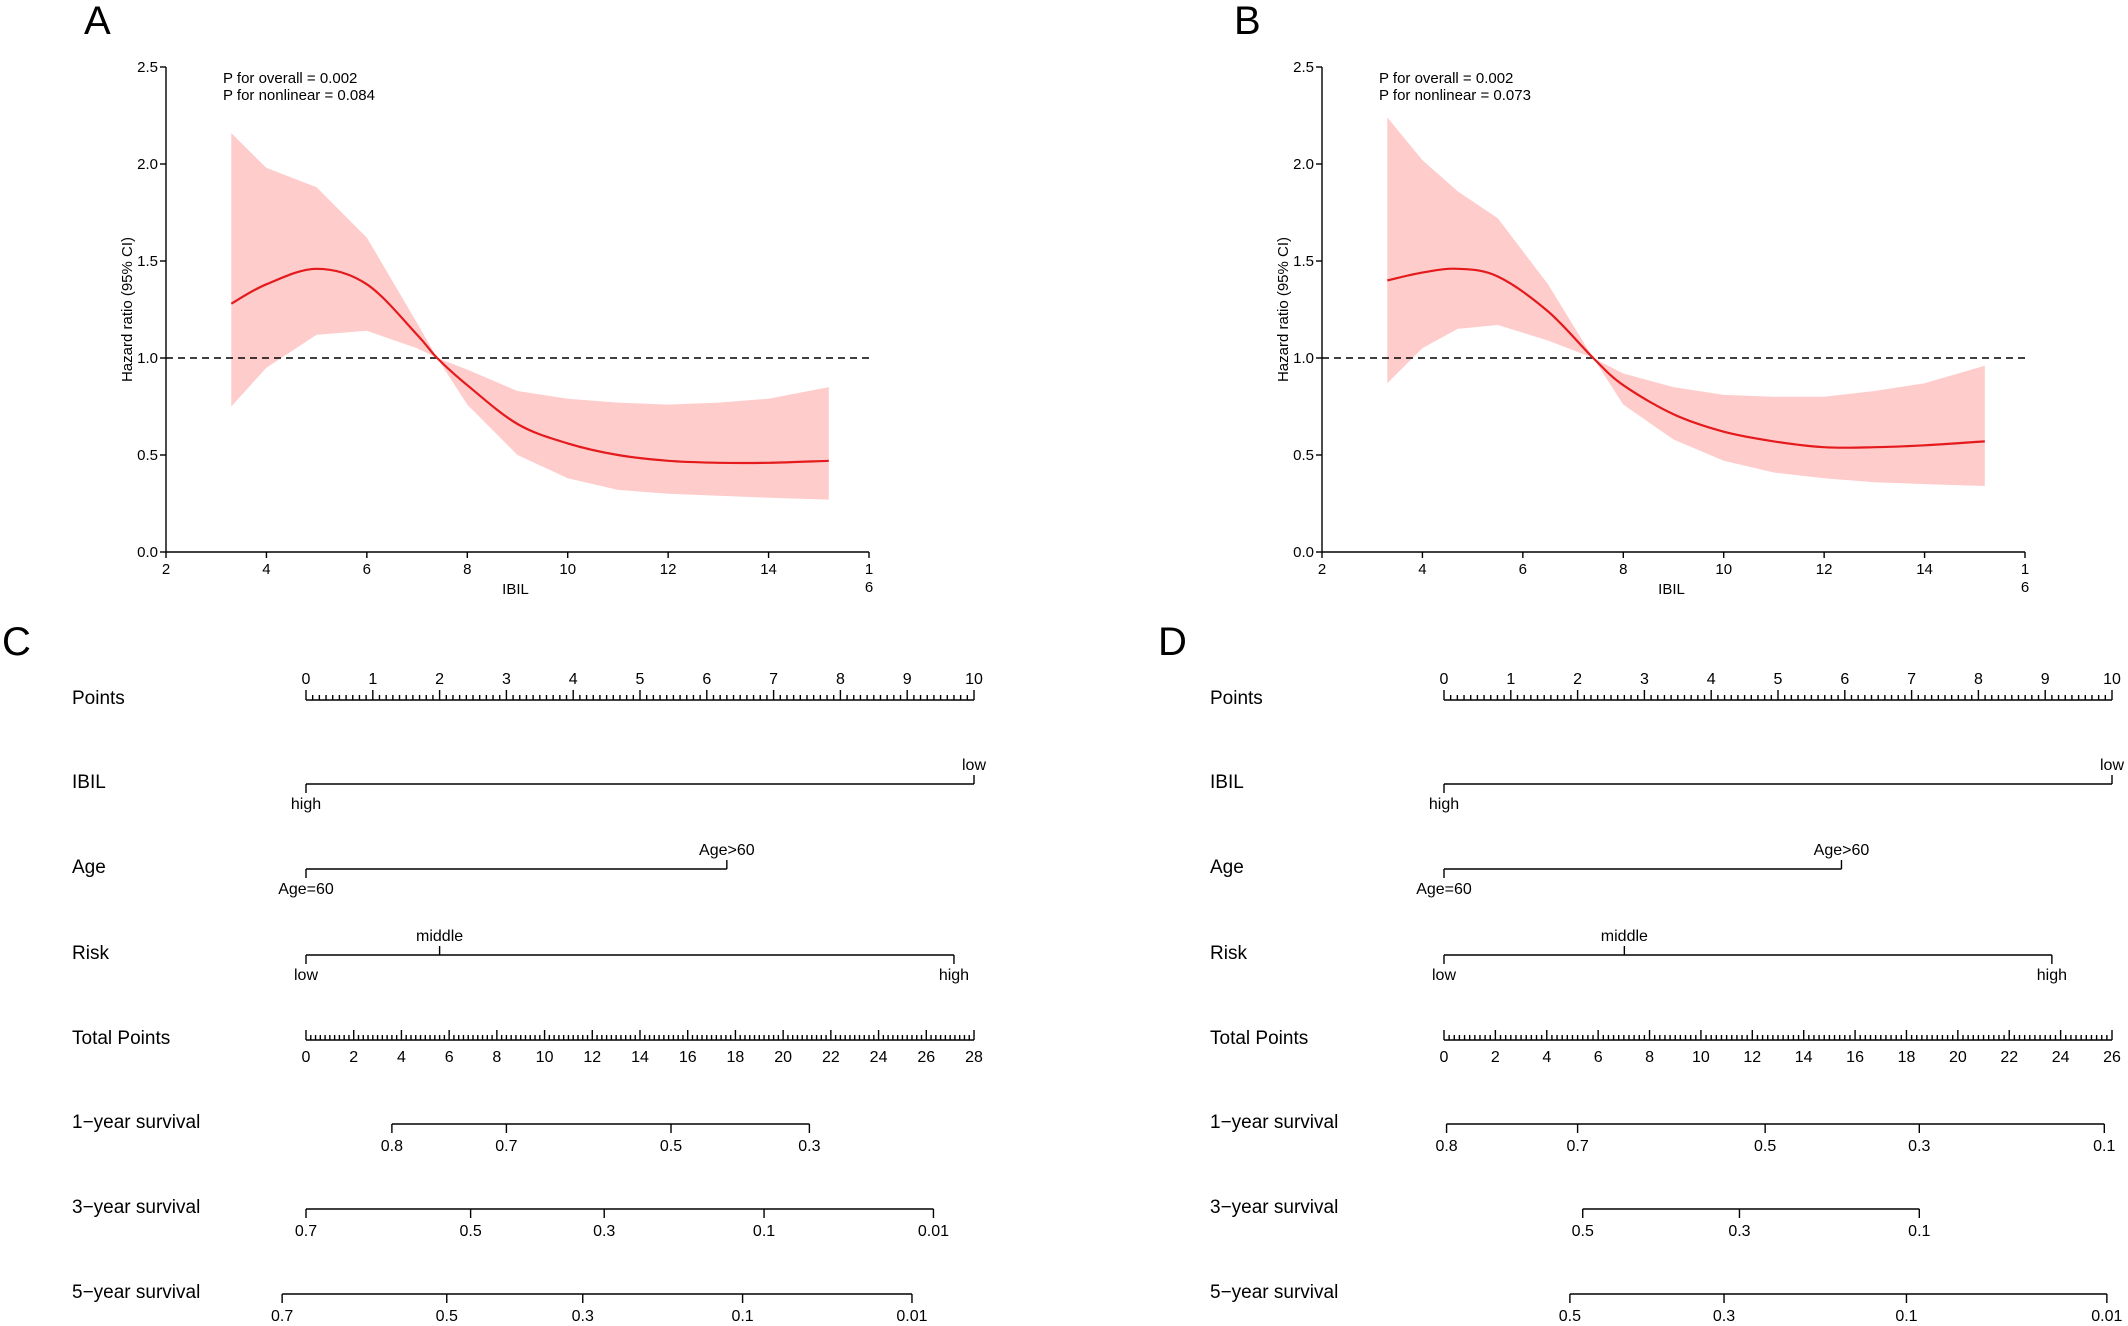  I want to click on x-tick-label: 14, so click(768, 569).